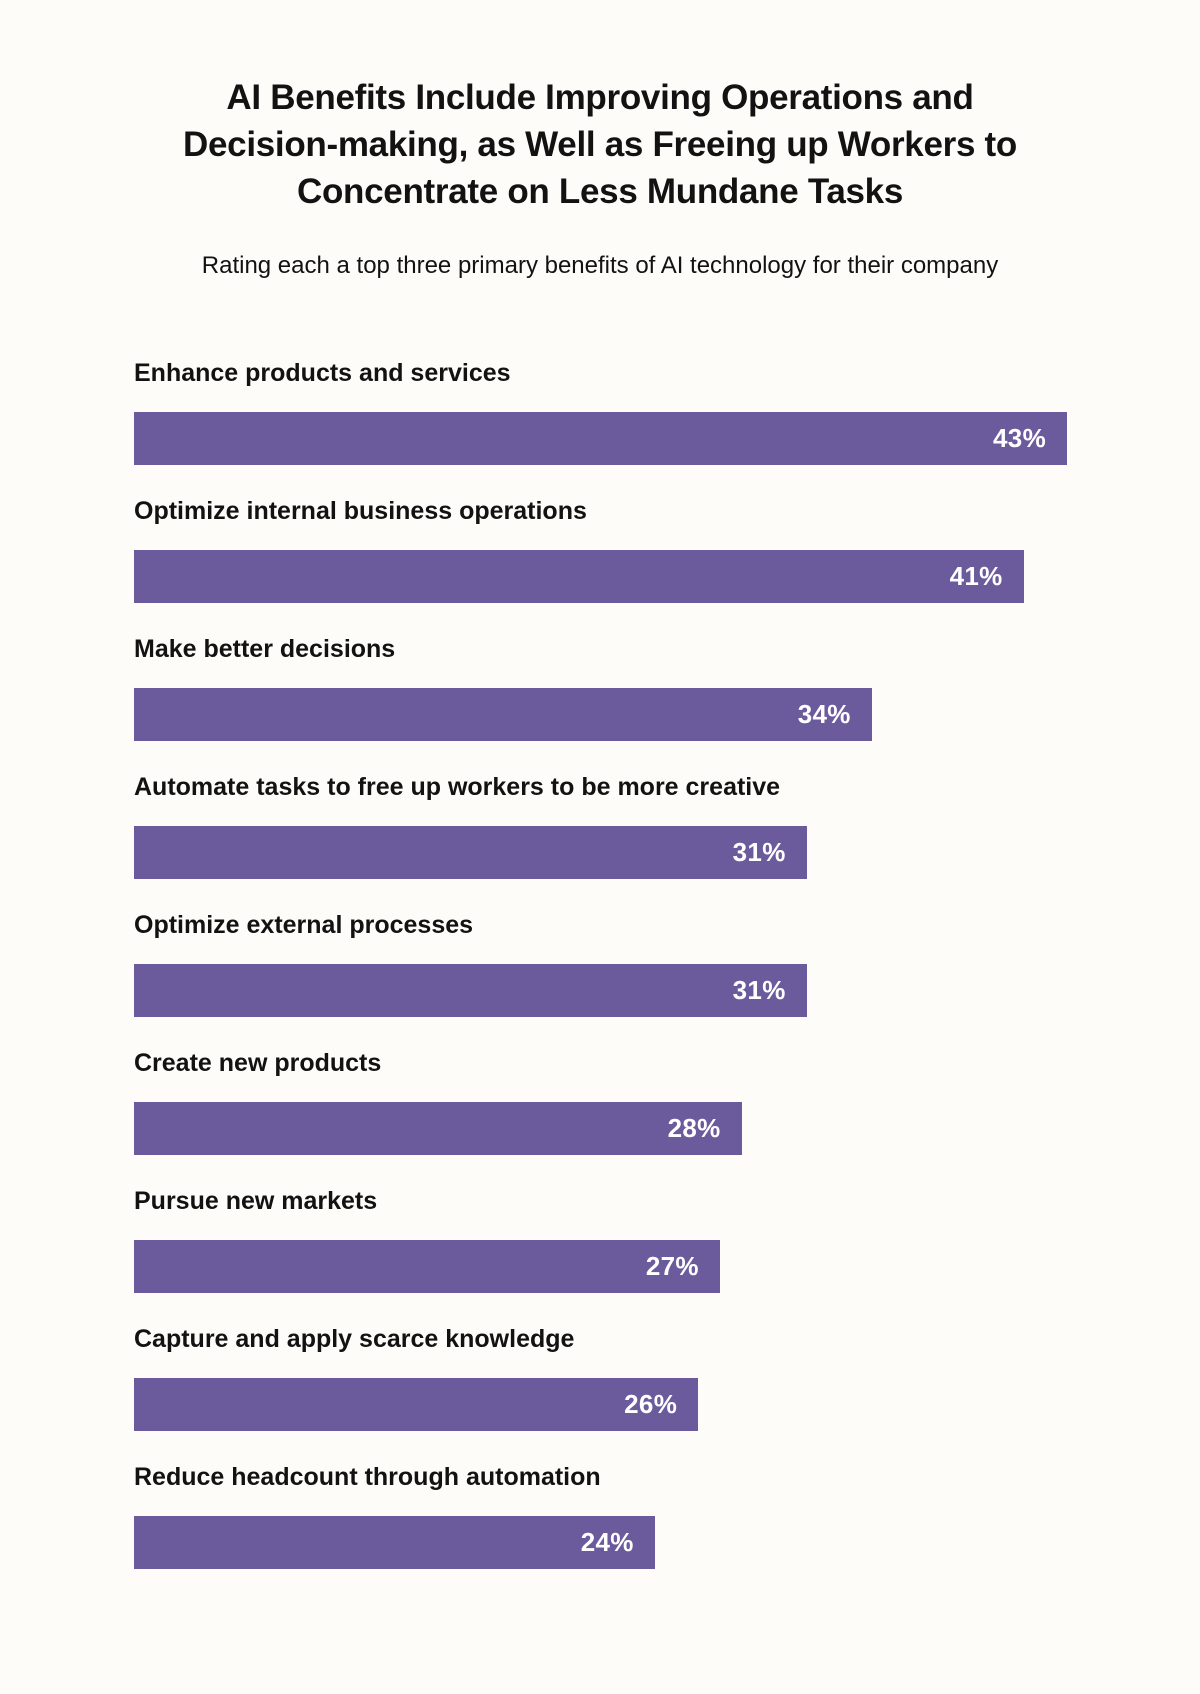 This screenshot has height=1694, width=1200. What do you see at coordinates (694, 1128) in the screenshot?
I see `bar-value-label: 28%` at bounding box center [694, 1128].